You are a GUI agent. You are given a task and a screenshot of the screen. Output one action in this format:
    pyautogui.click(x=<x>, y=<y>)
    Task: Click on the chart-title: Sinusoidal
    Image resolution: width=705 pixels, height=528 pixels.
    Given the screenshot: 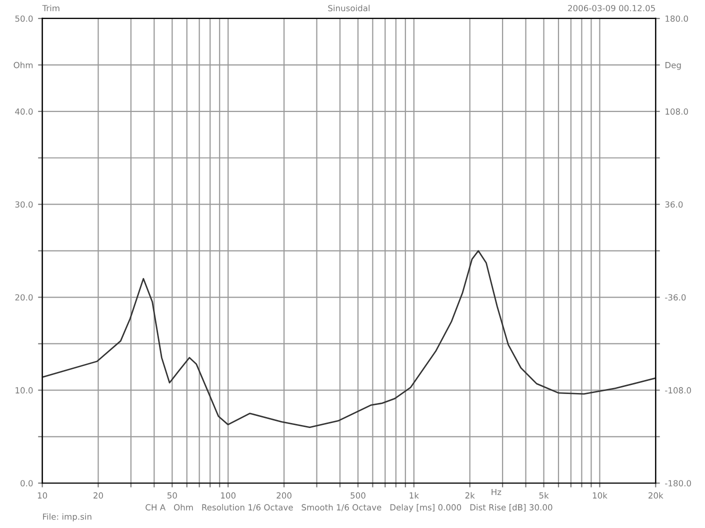 What is the action you would take?
    pyautogui.click(x=349, y=8)
    